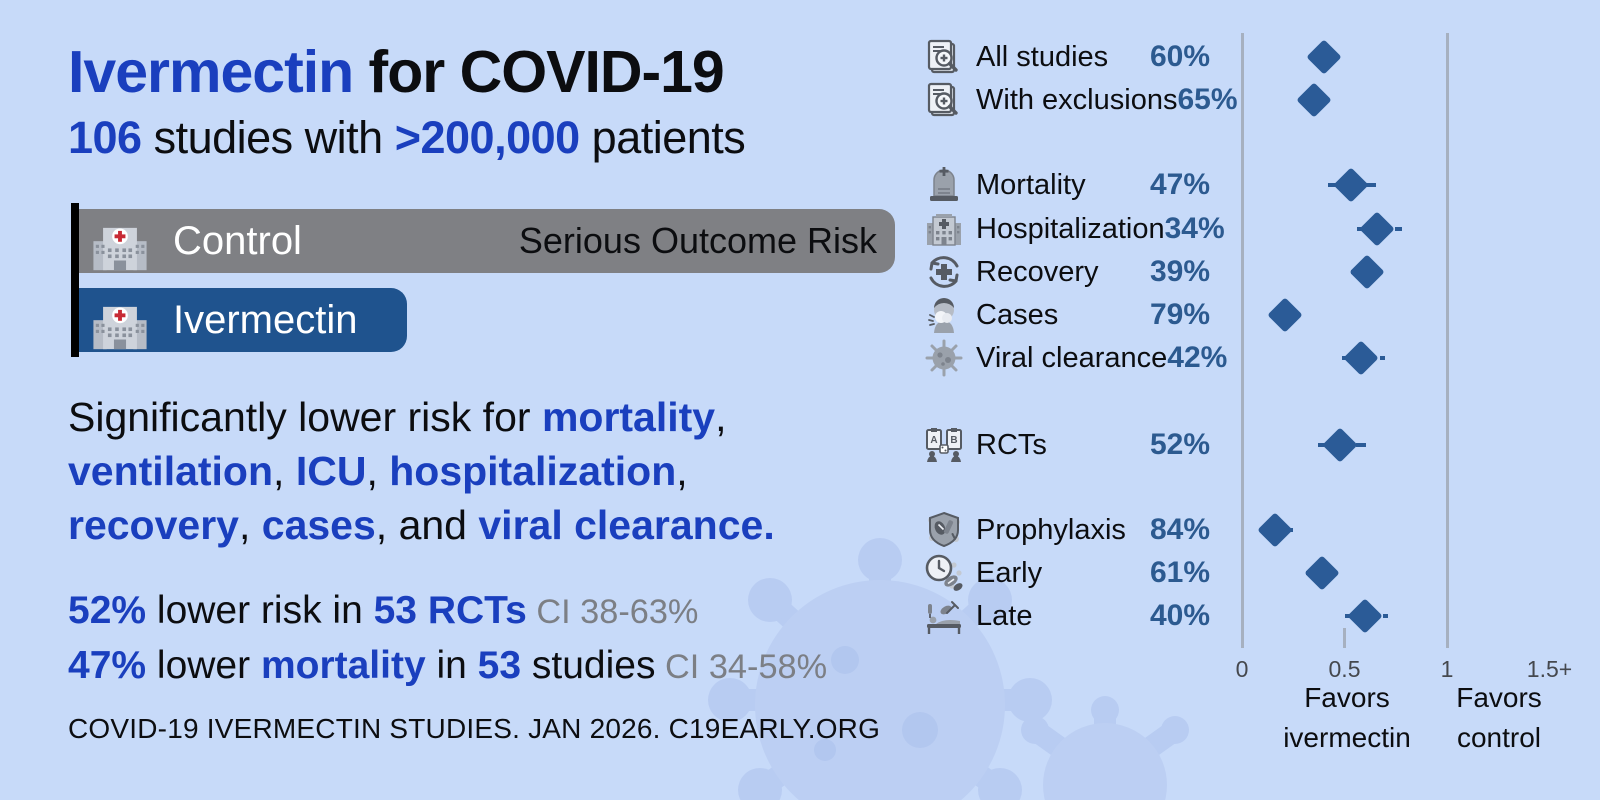 The image size is (1600, 800). I want to click on forest-row-value: 79%, so click(1179, 314).